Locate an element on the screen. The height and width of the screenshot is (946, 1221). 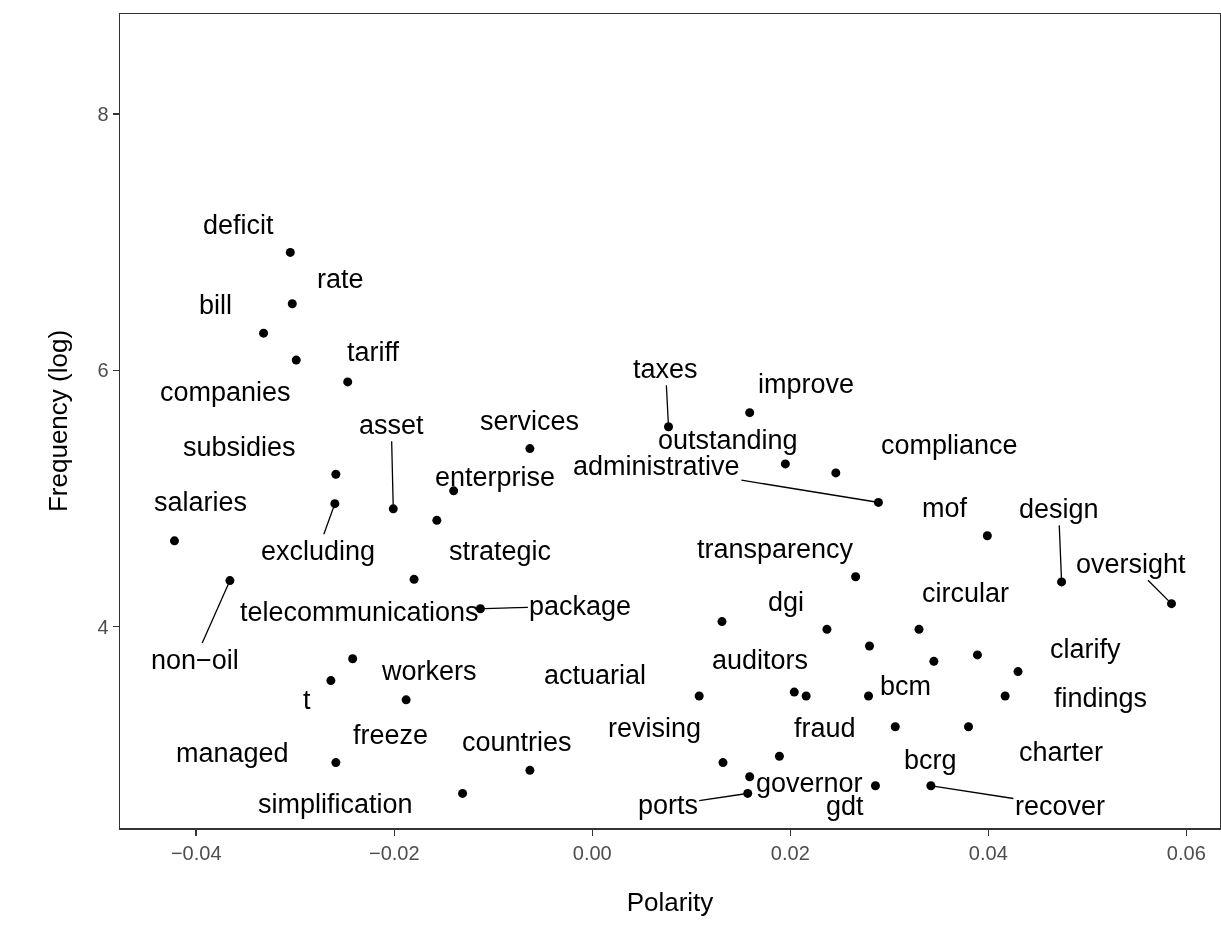
annotation: simplification is located at coordinates (335, 804).